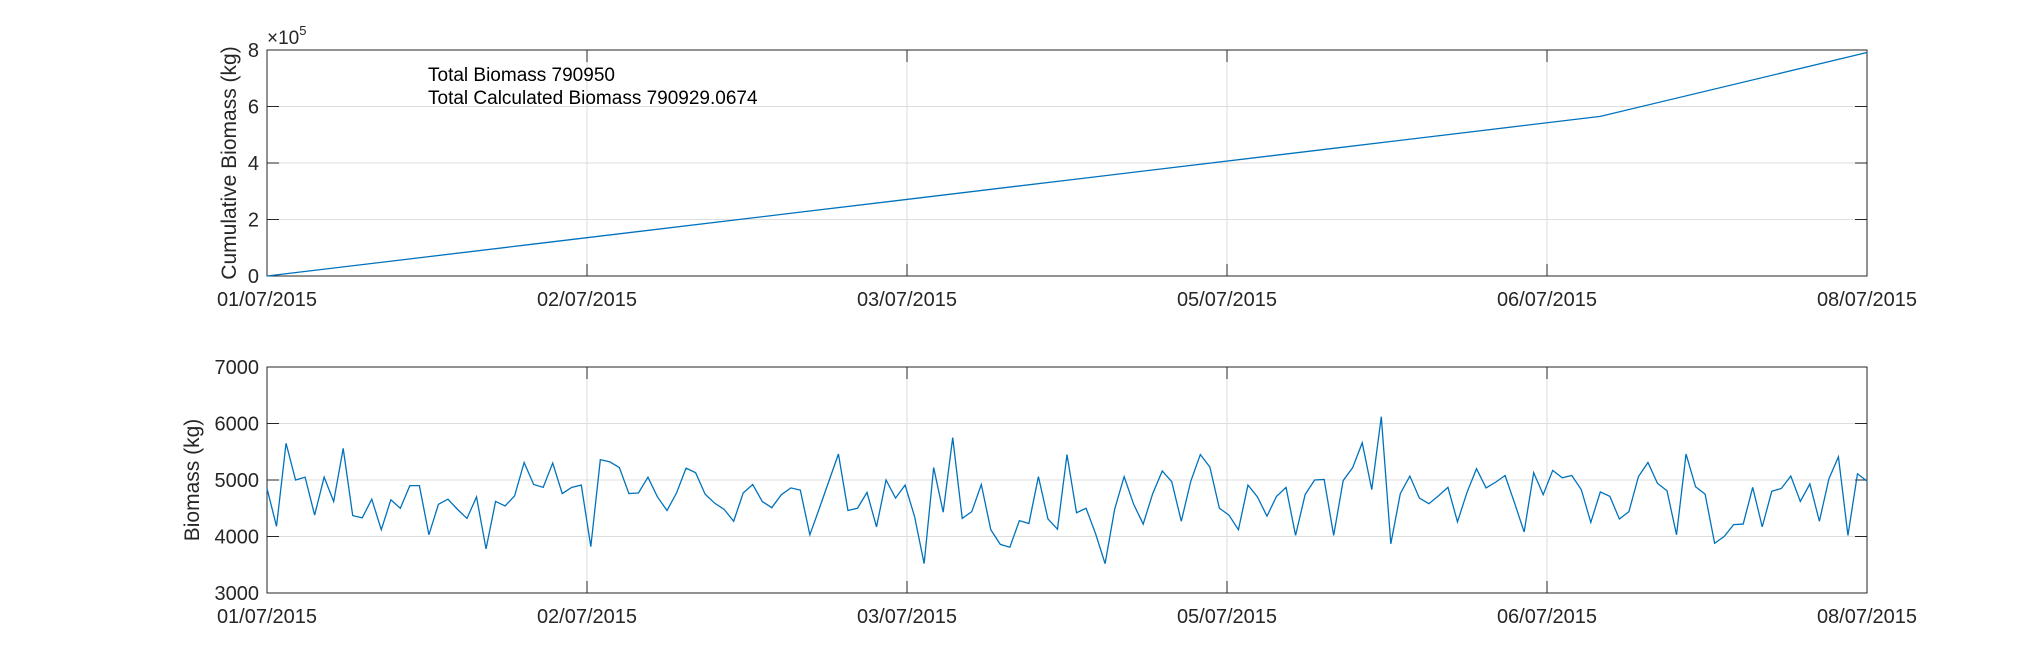  I want to click on cumulative-y-tick-label: 2, so click(253, 221).